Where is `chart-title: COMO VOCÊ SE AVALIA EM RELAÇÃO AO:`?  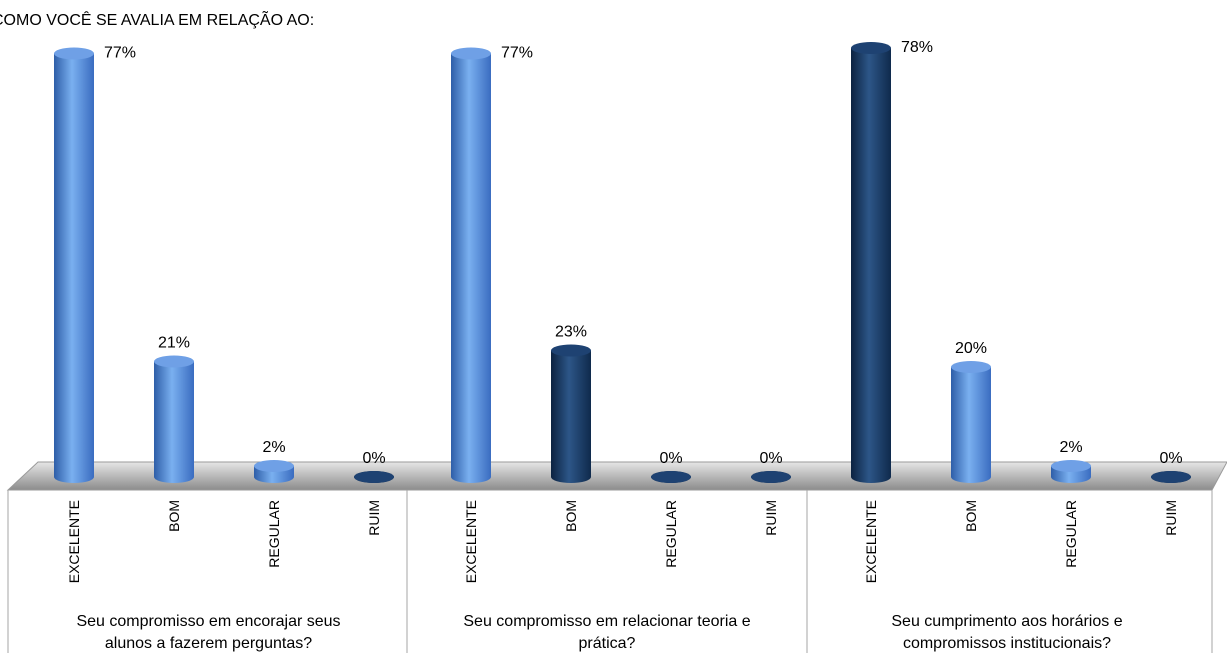 chart-title: COMO VOCÊ SE AVALIA EM RELAÇÃO AO: is located at coordinates (157, 20).